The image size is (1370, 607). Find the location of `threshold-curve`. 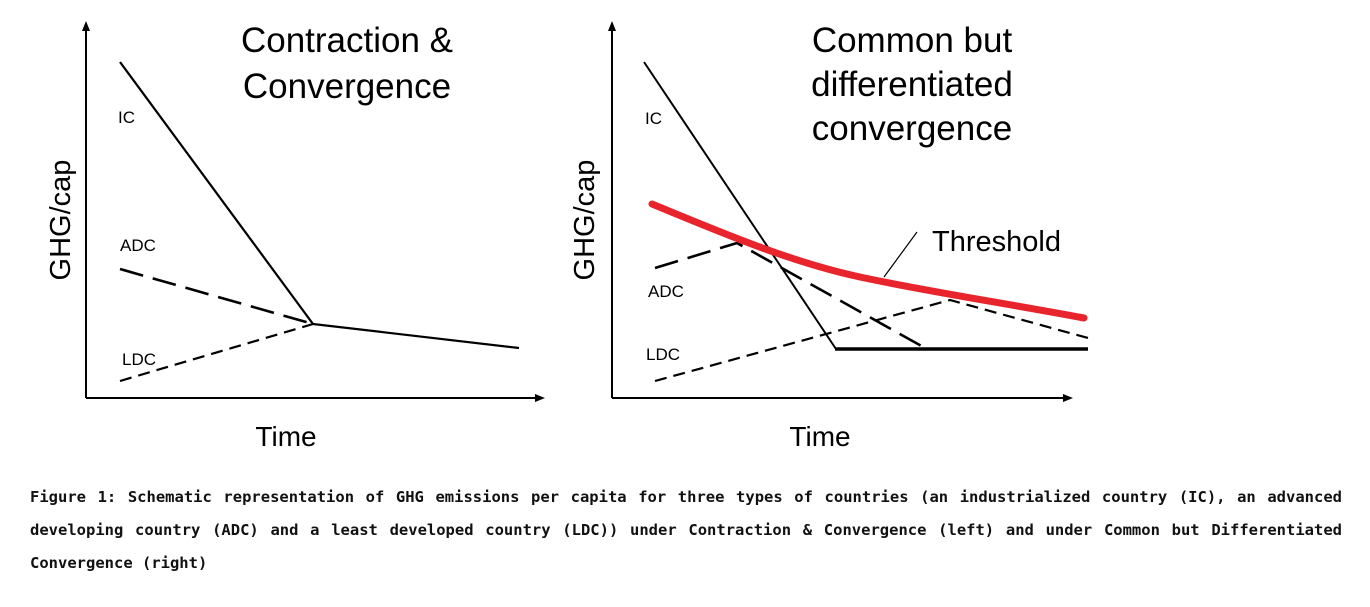

threshold-curve is located at coordinates (868, 261).